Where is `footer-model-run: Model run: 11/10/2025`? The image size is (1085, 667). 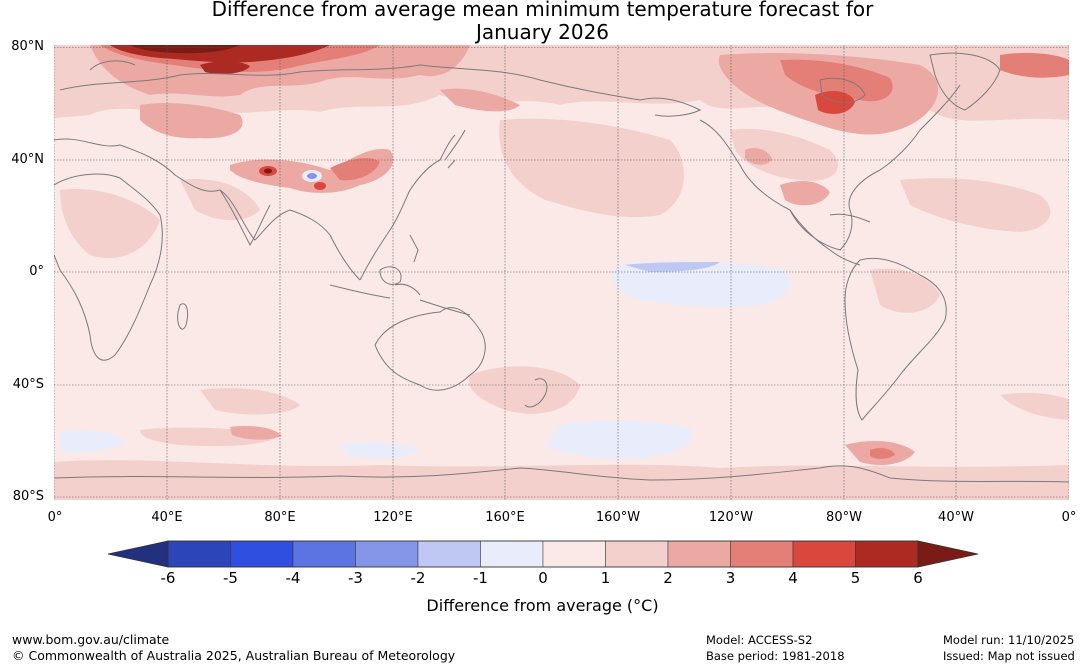
footer-model-run: Model run: 11/10/2025 is located at coordinates (1009, 640).